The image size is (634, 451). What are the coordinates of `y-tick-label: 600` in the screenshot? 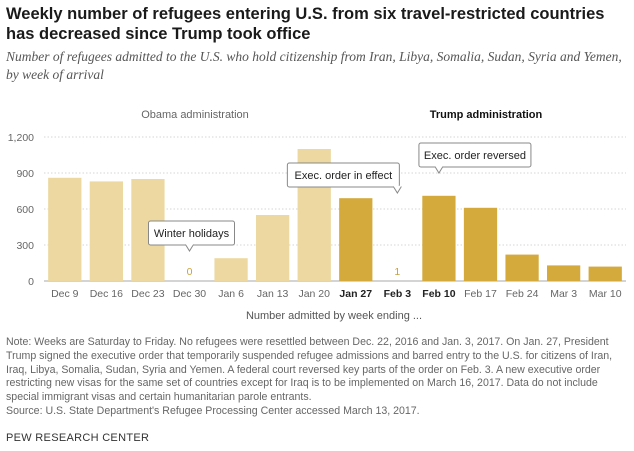 It's located at (25, 210).